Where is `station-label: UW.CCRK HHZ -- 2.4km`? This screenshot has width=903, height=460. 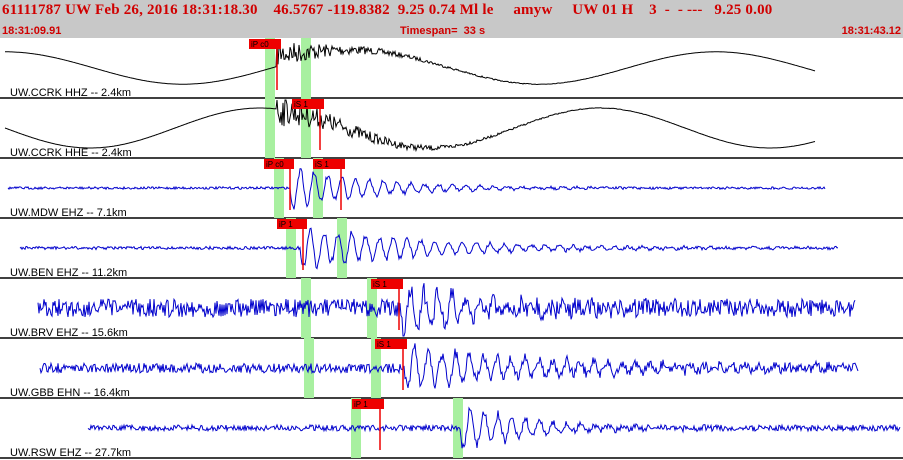
station-label: UW.CCRK HHZ -- 2.4km is located at coordinates (70, 93).